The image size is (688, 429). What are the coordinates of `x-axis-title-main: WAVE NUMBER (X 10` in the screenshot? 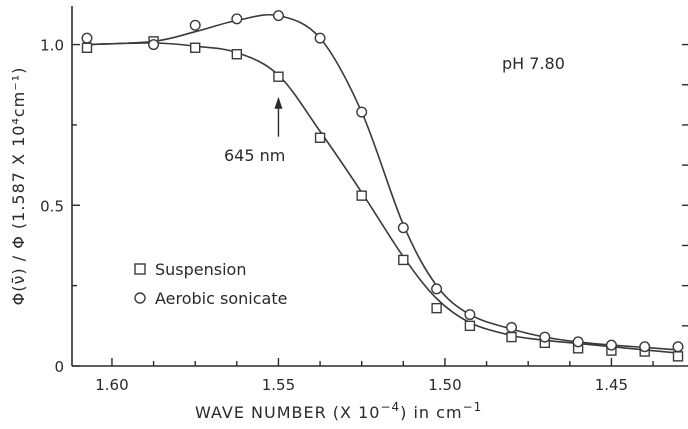 It's located at (287, 412).